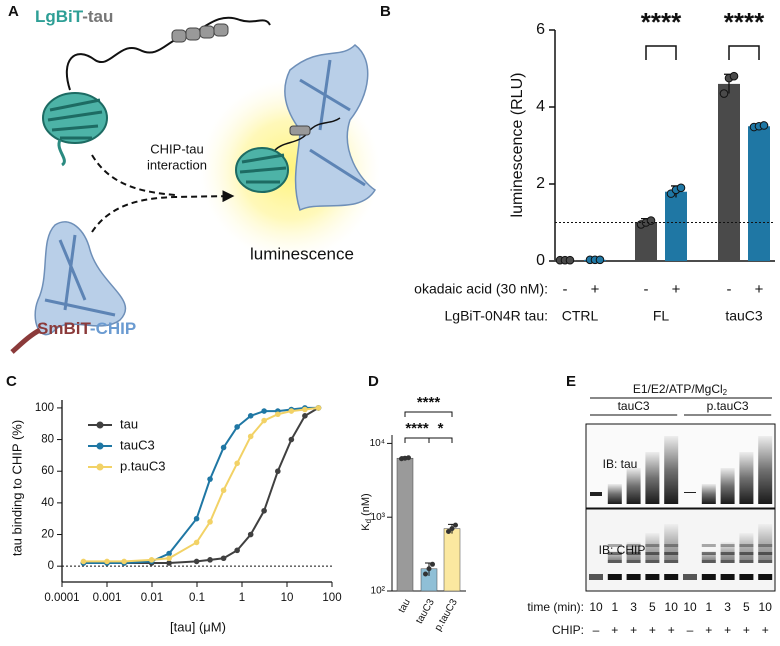  Describe the element at coordinates (680, 389) in the screenshot. I see `treatment-label: E1/E2/ATP/MgCl2` at that location.